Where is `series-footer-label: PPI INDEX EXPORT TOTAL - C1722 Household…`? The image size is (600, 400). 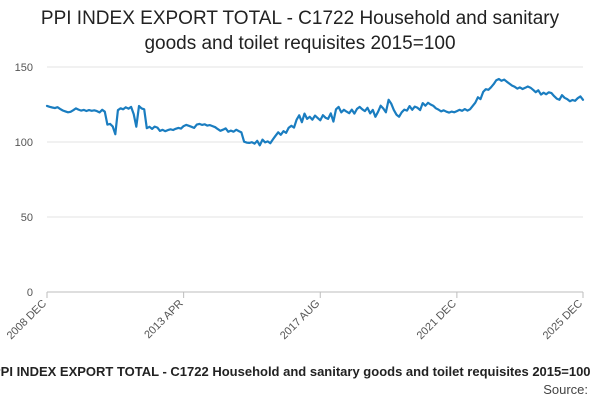
series-footer-label: PPI INDEX EXPORT TOTAL - C1722 Household… is located at coordinates (295, 371).